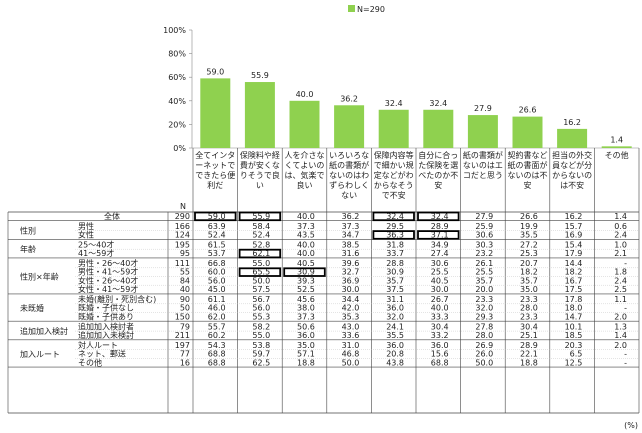 The image size is (642, 433). I want to click on row-label: 女性・26～40才, so click(108, 280).